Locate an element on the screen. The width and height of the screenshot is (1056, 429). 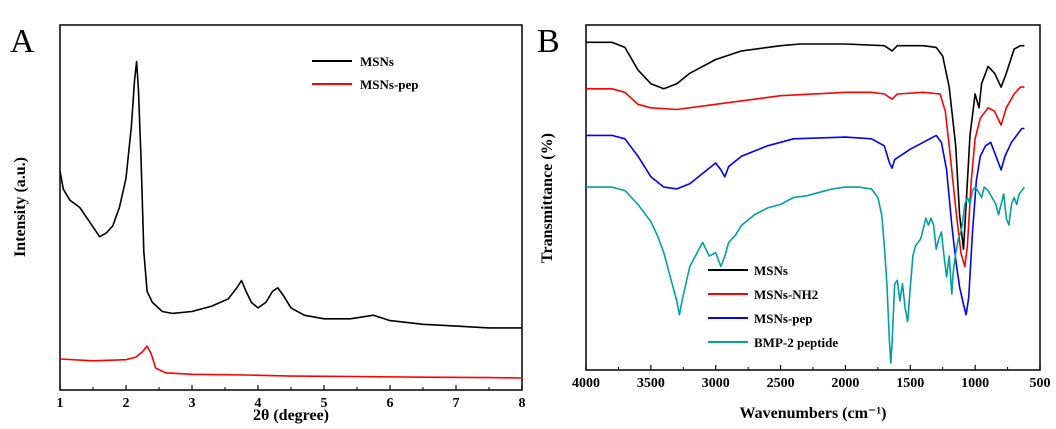
panel-a-x-tick-label-8: 8 is located at coordinates (522, 403).